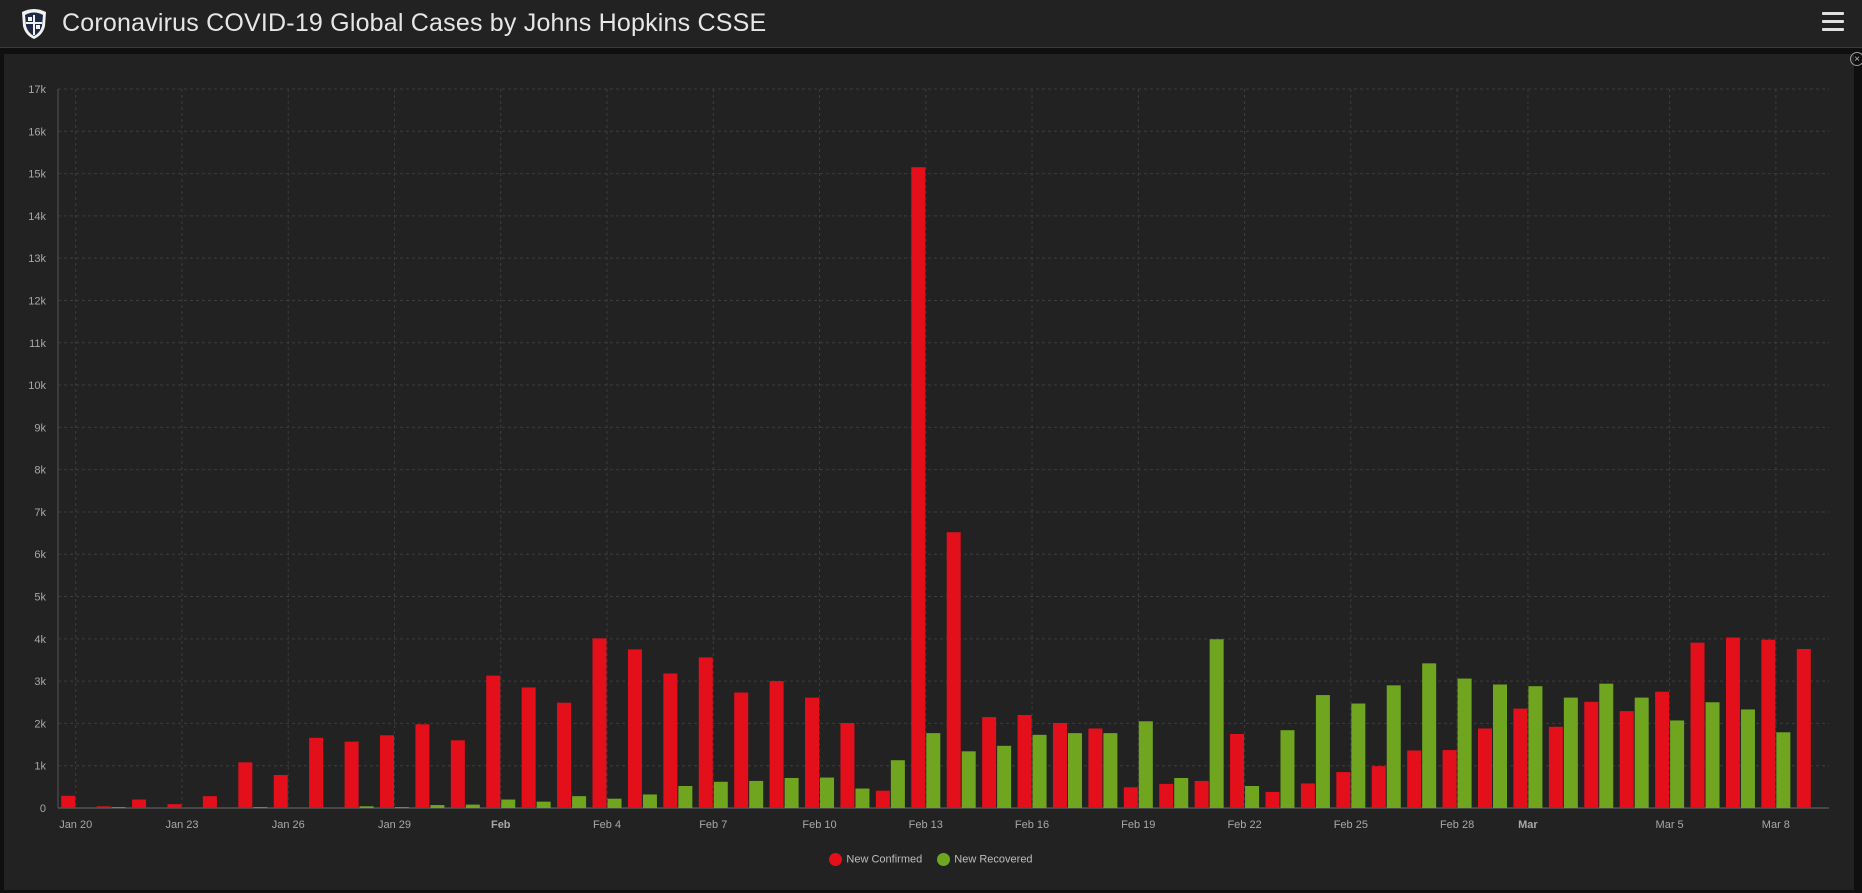 This screenshot has height=893, width=1862. I want to click on x-tick-label: Mar 5, so click(1670, 825).